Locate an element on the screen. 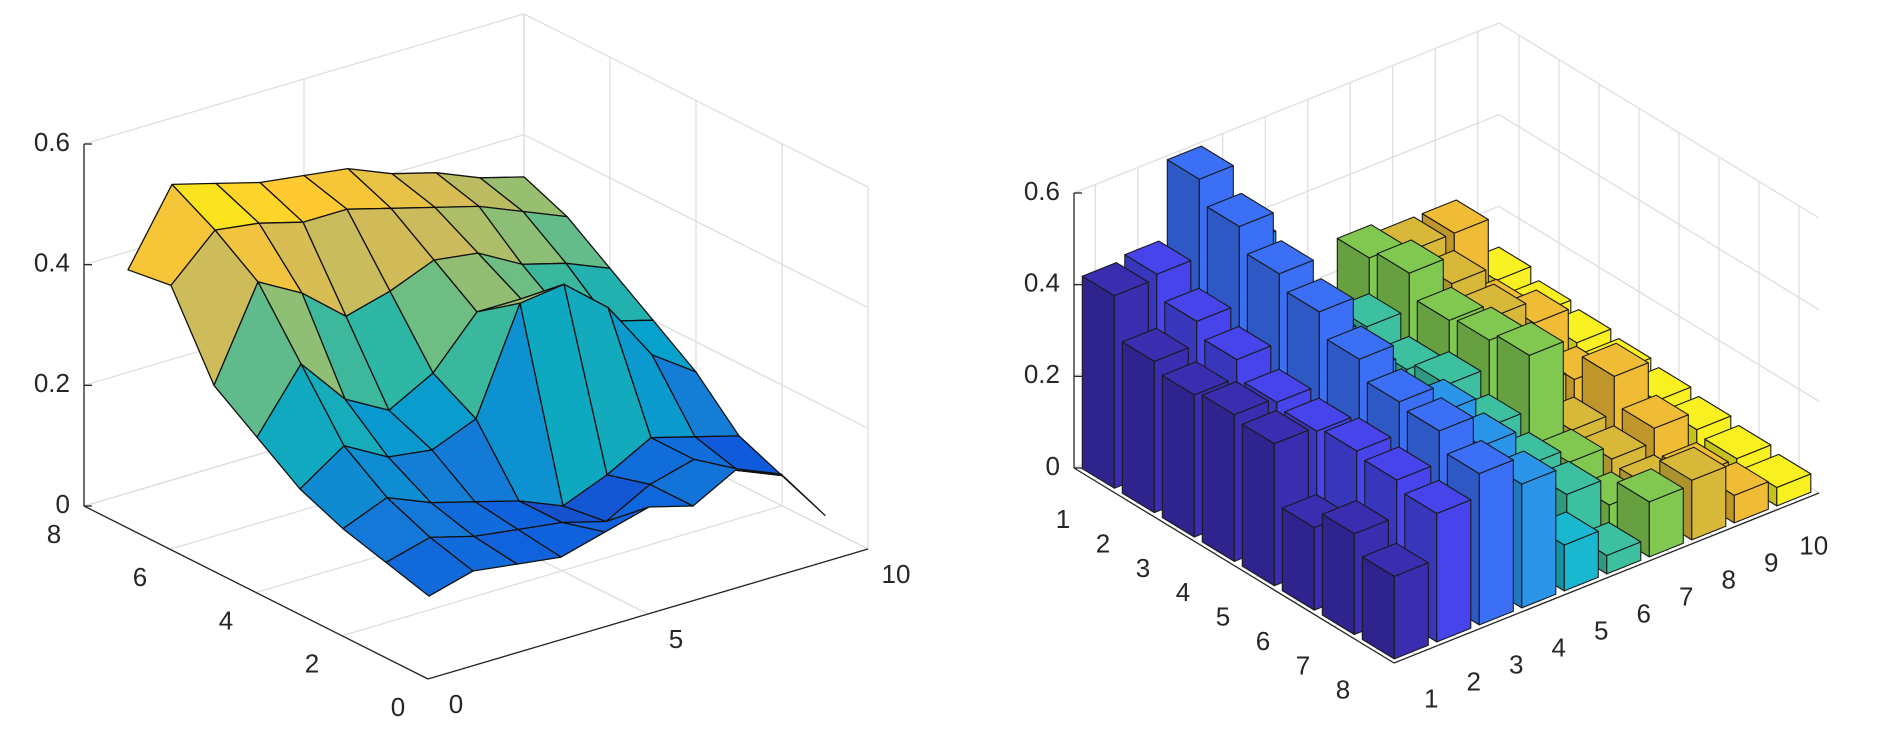 The image size is (1892, 741). y-grid-line is located at coordinates (562, 571).